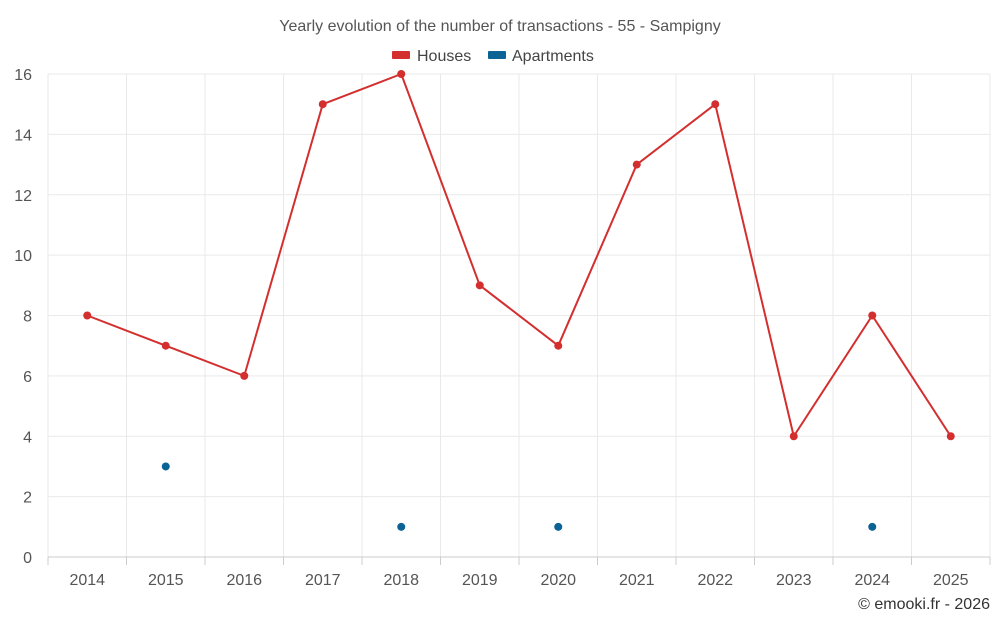 This screenshot has width=1000, height=625. Describe the element at coordinates (715, 580) in the screenshot. I see `x-tick-label: 2022` at that location.